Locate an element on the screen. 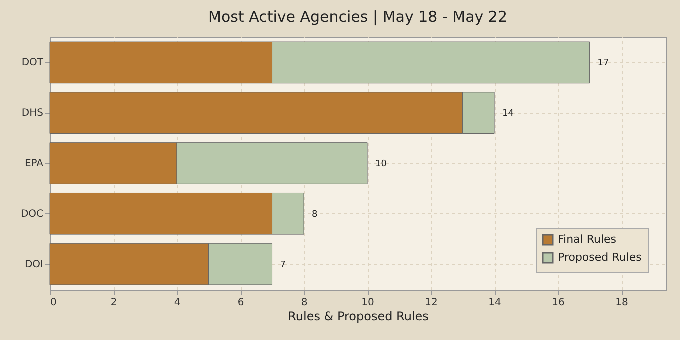 Image resolution: width=680 pixels, height=340 pixels. total-label: 8 is located at coordinates (315, 215).